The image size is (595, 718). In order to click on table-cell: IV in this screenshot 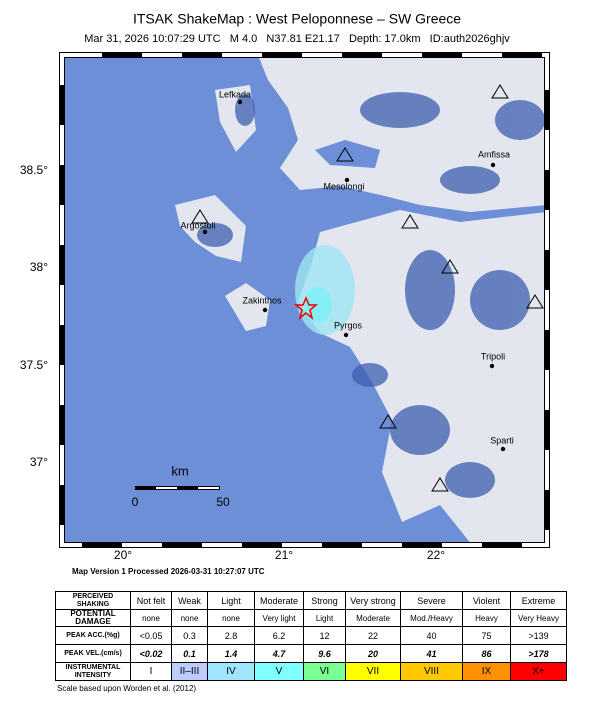, I will do `click(231, 671)`.